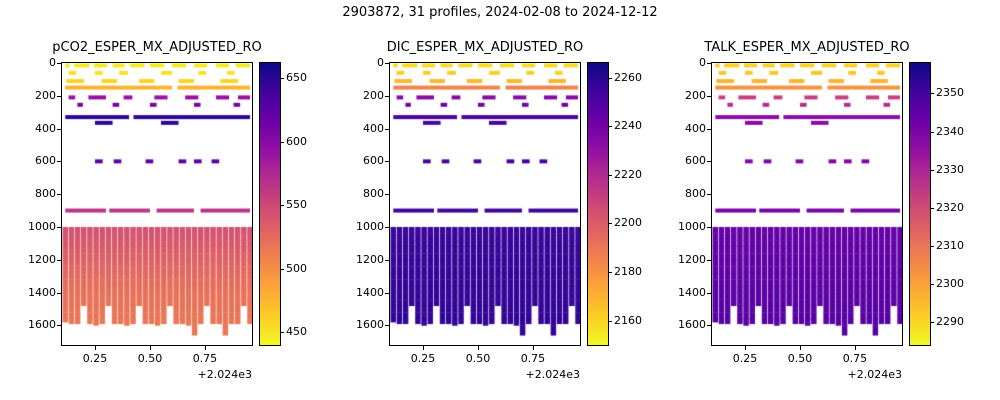 Image resolution: width=1000 pixels, height=400 pixels. Describe the element at coordinates (628, 272) in the screenshot. I see `colorbar-tick-label: 2180` at that location.